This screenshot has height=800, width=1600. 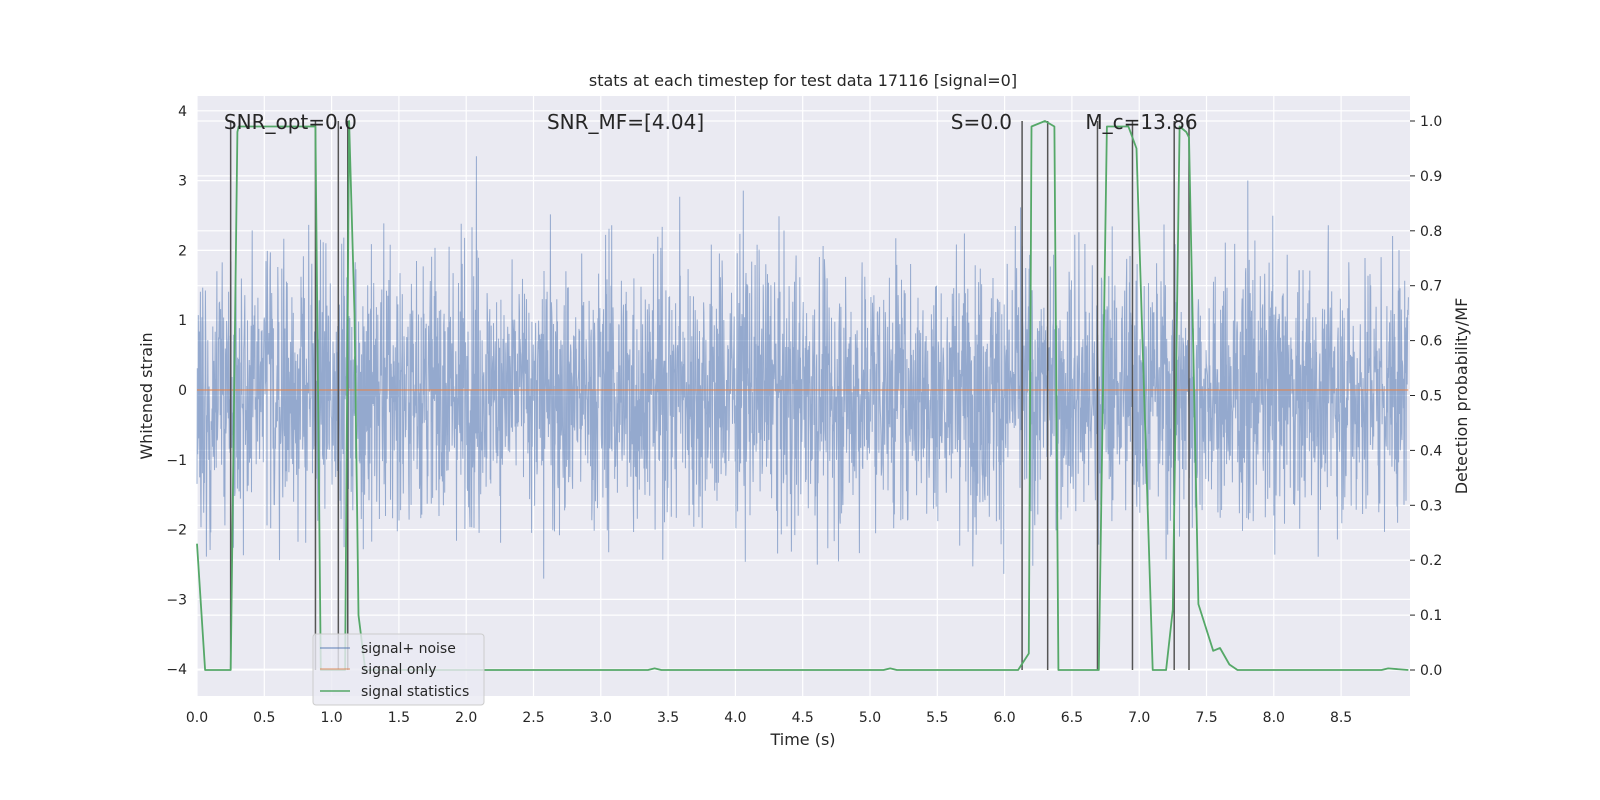 I want to click on y2-axis-label: Detection probability/MF, so click(x=1461, y=396).